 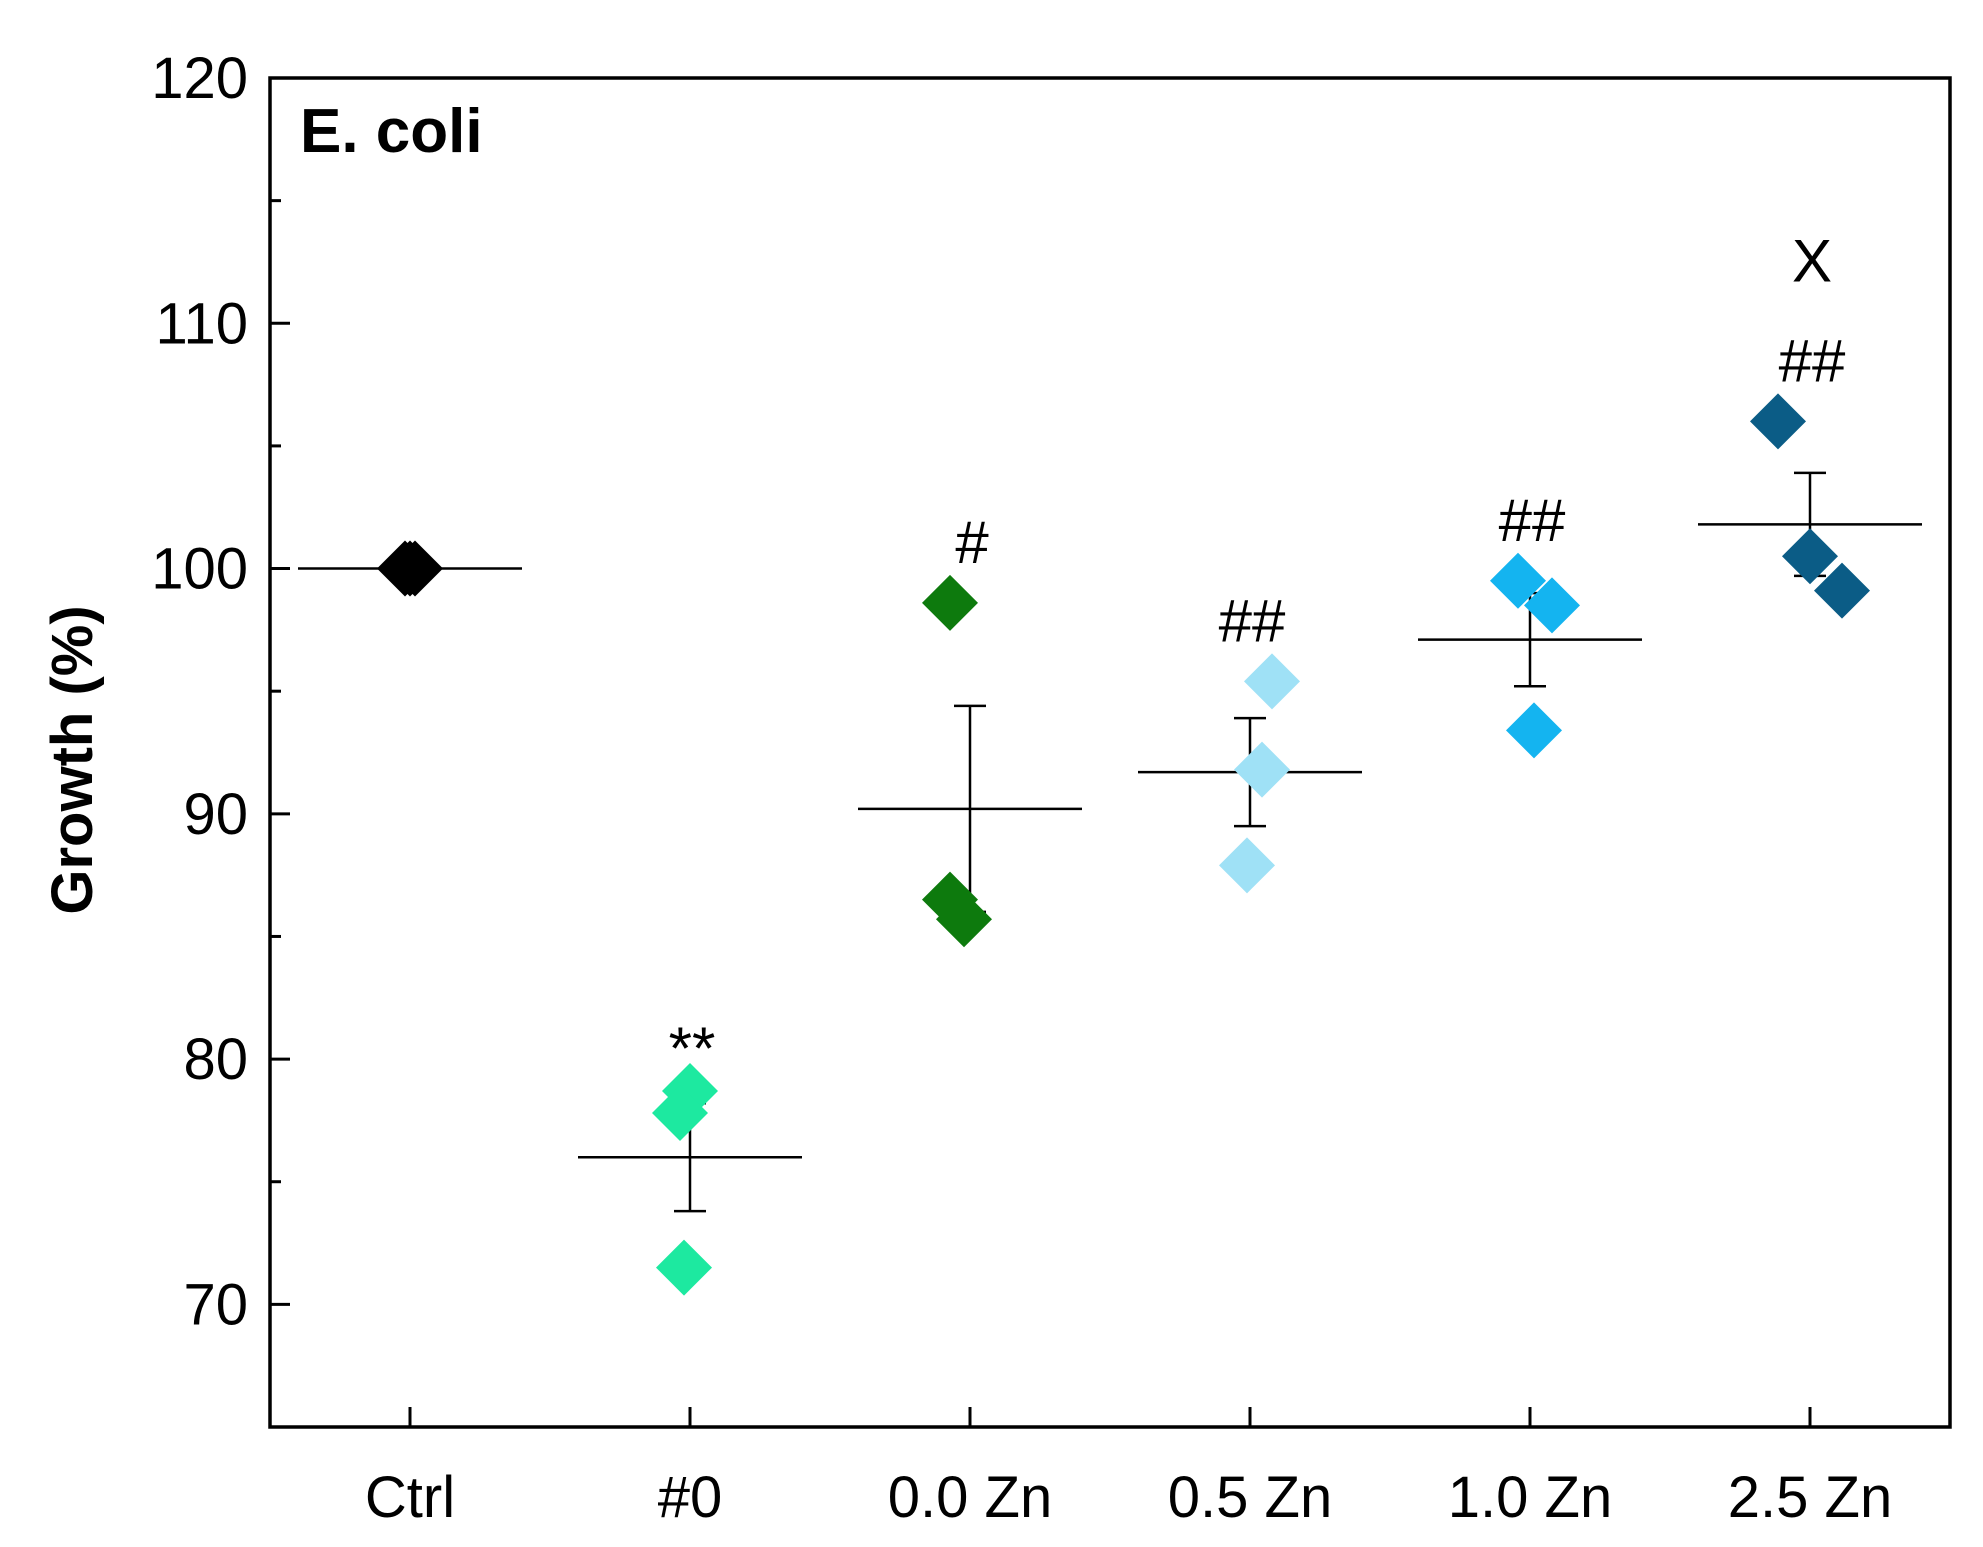 What do you see at coordinates (1812, 260) in the screenshot?
I see `significance-label-2-5-zn: X` at bounding box center [1812, 260].